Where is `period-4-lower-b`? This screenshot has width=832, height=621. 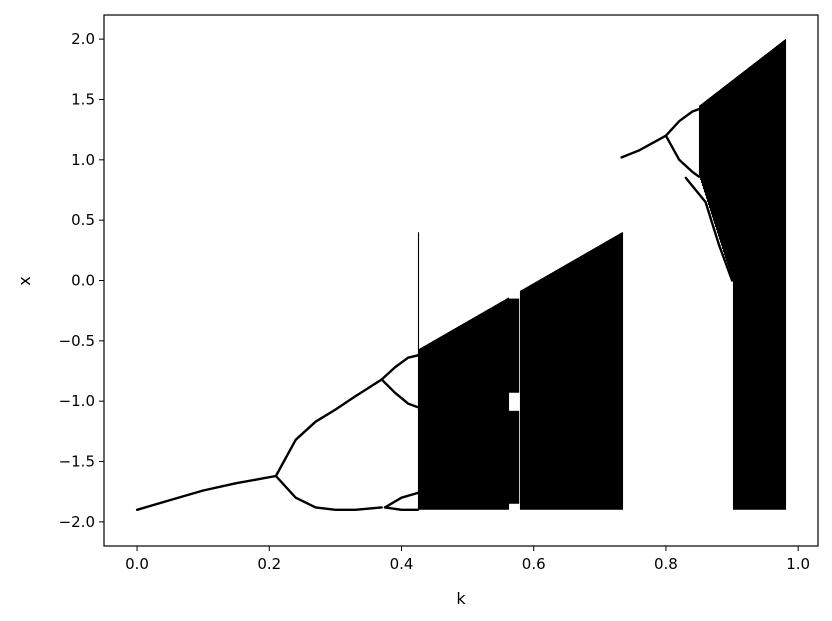 period-4-lower-b is located at coordinates (401, 508).